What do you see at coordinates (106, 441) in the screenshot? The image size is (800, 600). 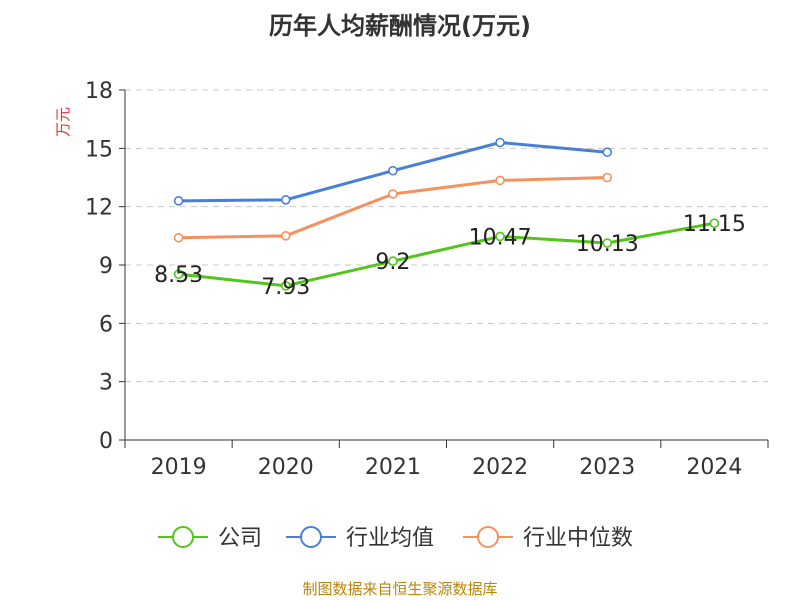 I see `y-tick-label: 0` at bounding box center [106, 441].